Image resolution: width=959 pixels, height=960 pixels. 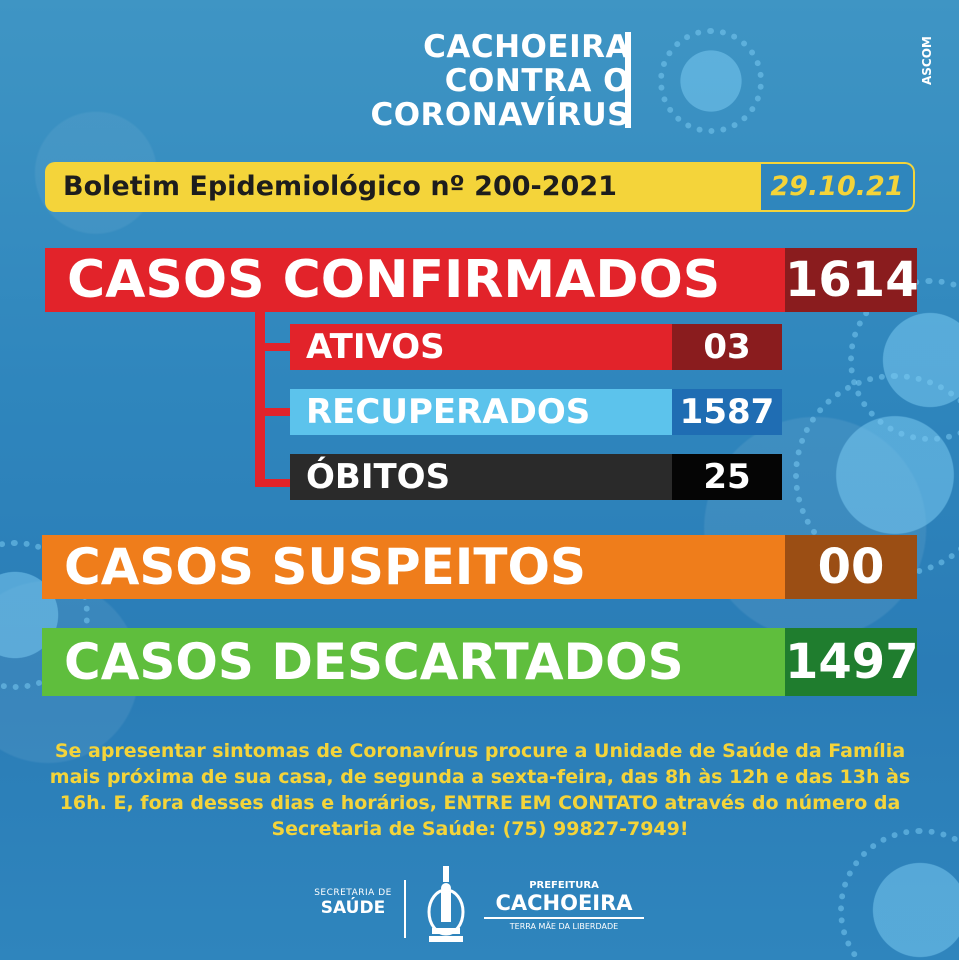 I want to click on deaths-row: ÓBITOS 25, so click(x=536, y=477).